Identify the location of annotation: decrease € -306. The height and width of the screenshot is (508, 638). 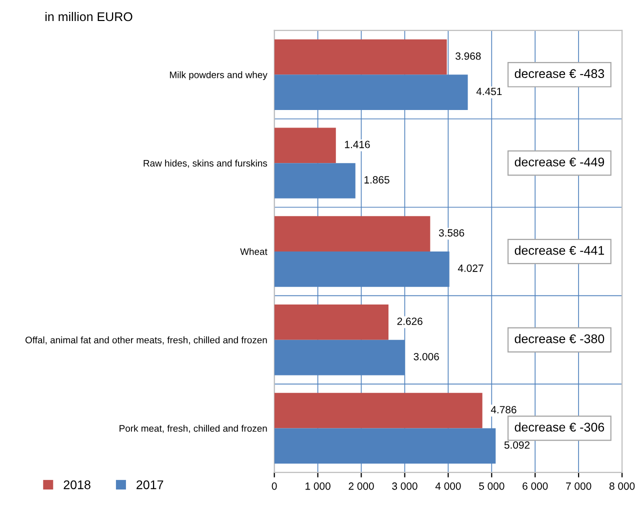
(559, 427).